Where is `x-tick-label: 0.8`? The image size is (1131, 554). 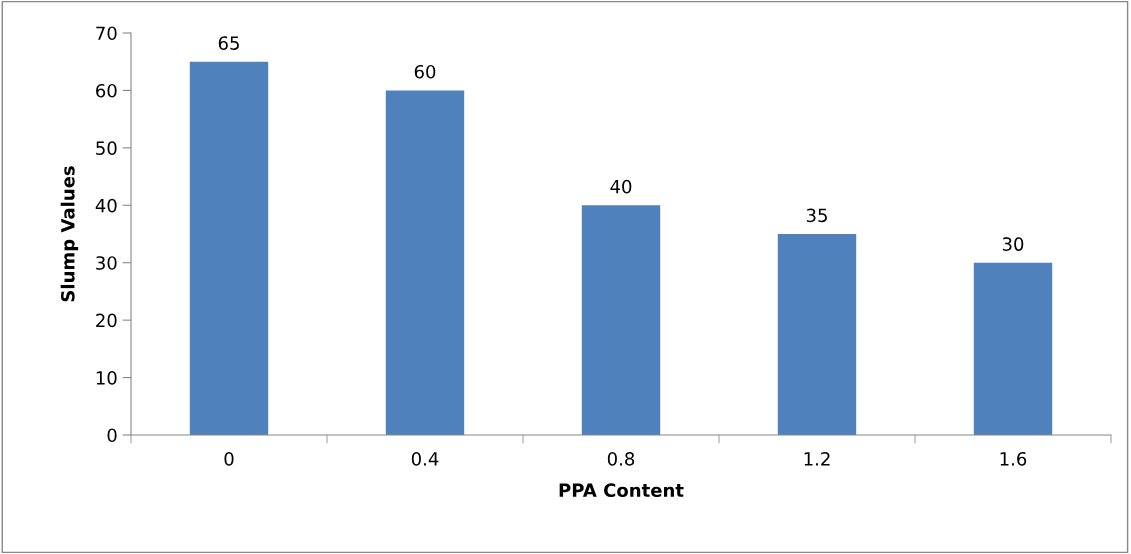 x-tick-label: 0.8 is located at coordinates (621, 458).